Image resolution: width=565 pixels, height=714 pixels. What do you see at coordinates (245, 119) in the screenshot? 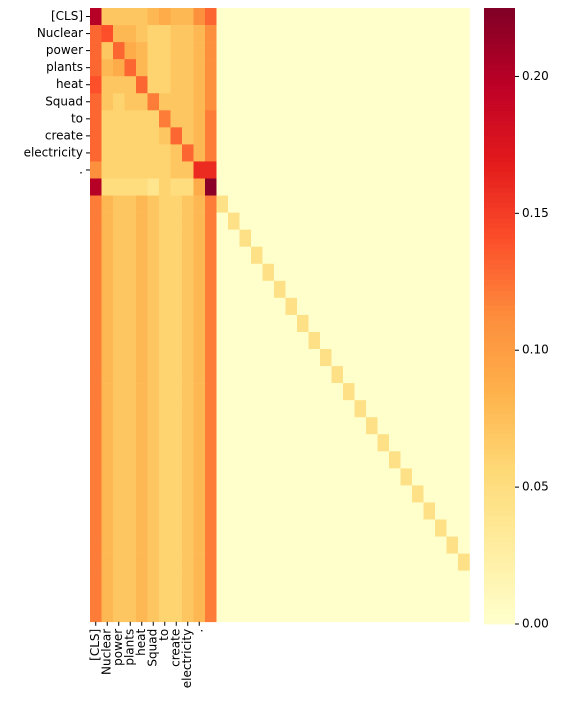
I see `heatmap-cell-r6-c13` at bounding box center [245, 119].